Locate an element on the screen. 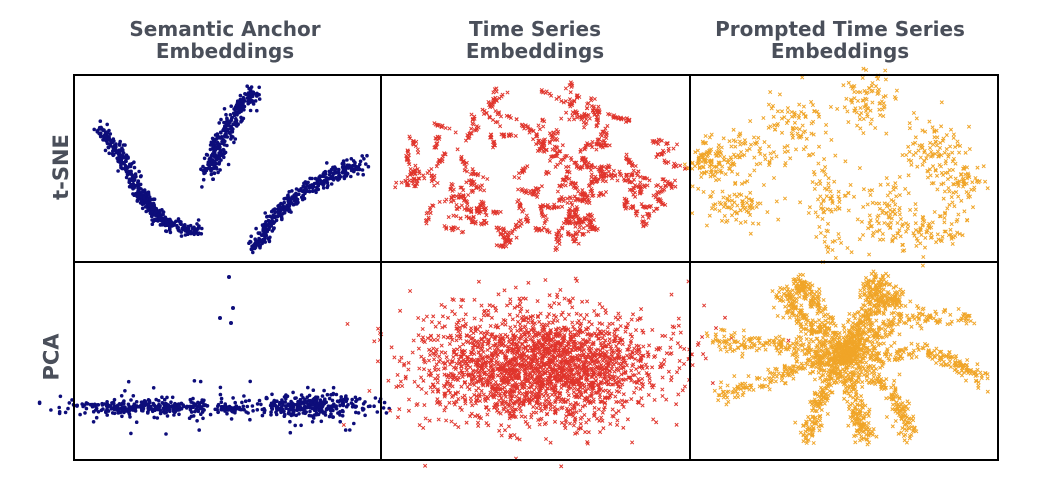  column-title-line1: Prompted Time Series is located at coordinates (840, 29).